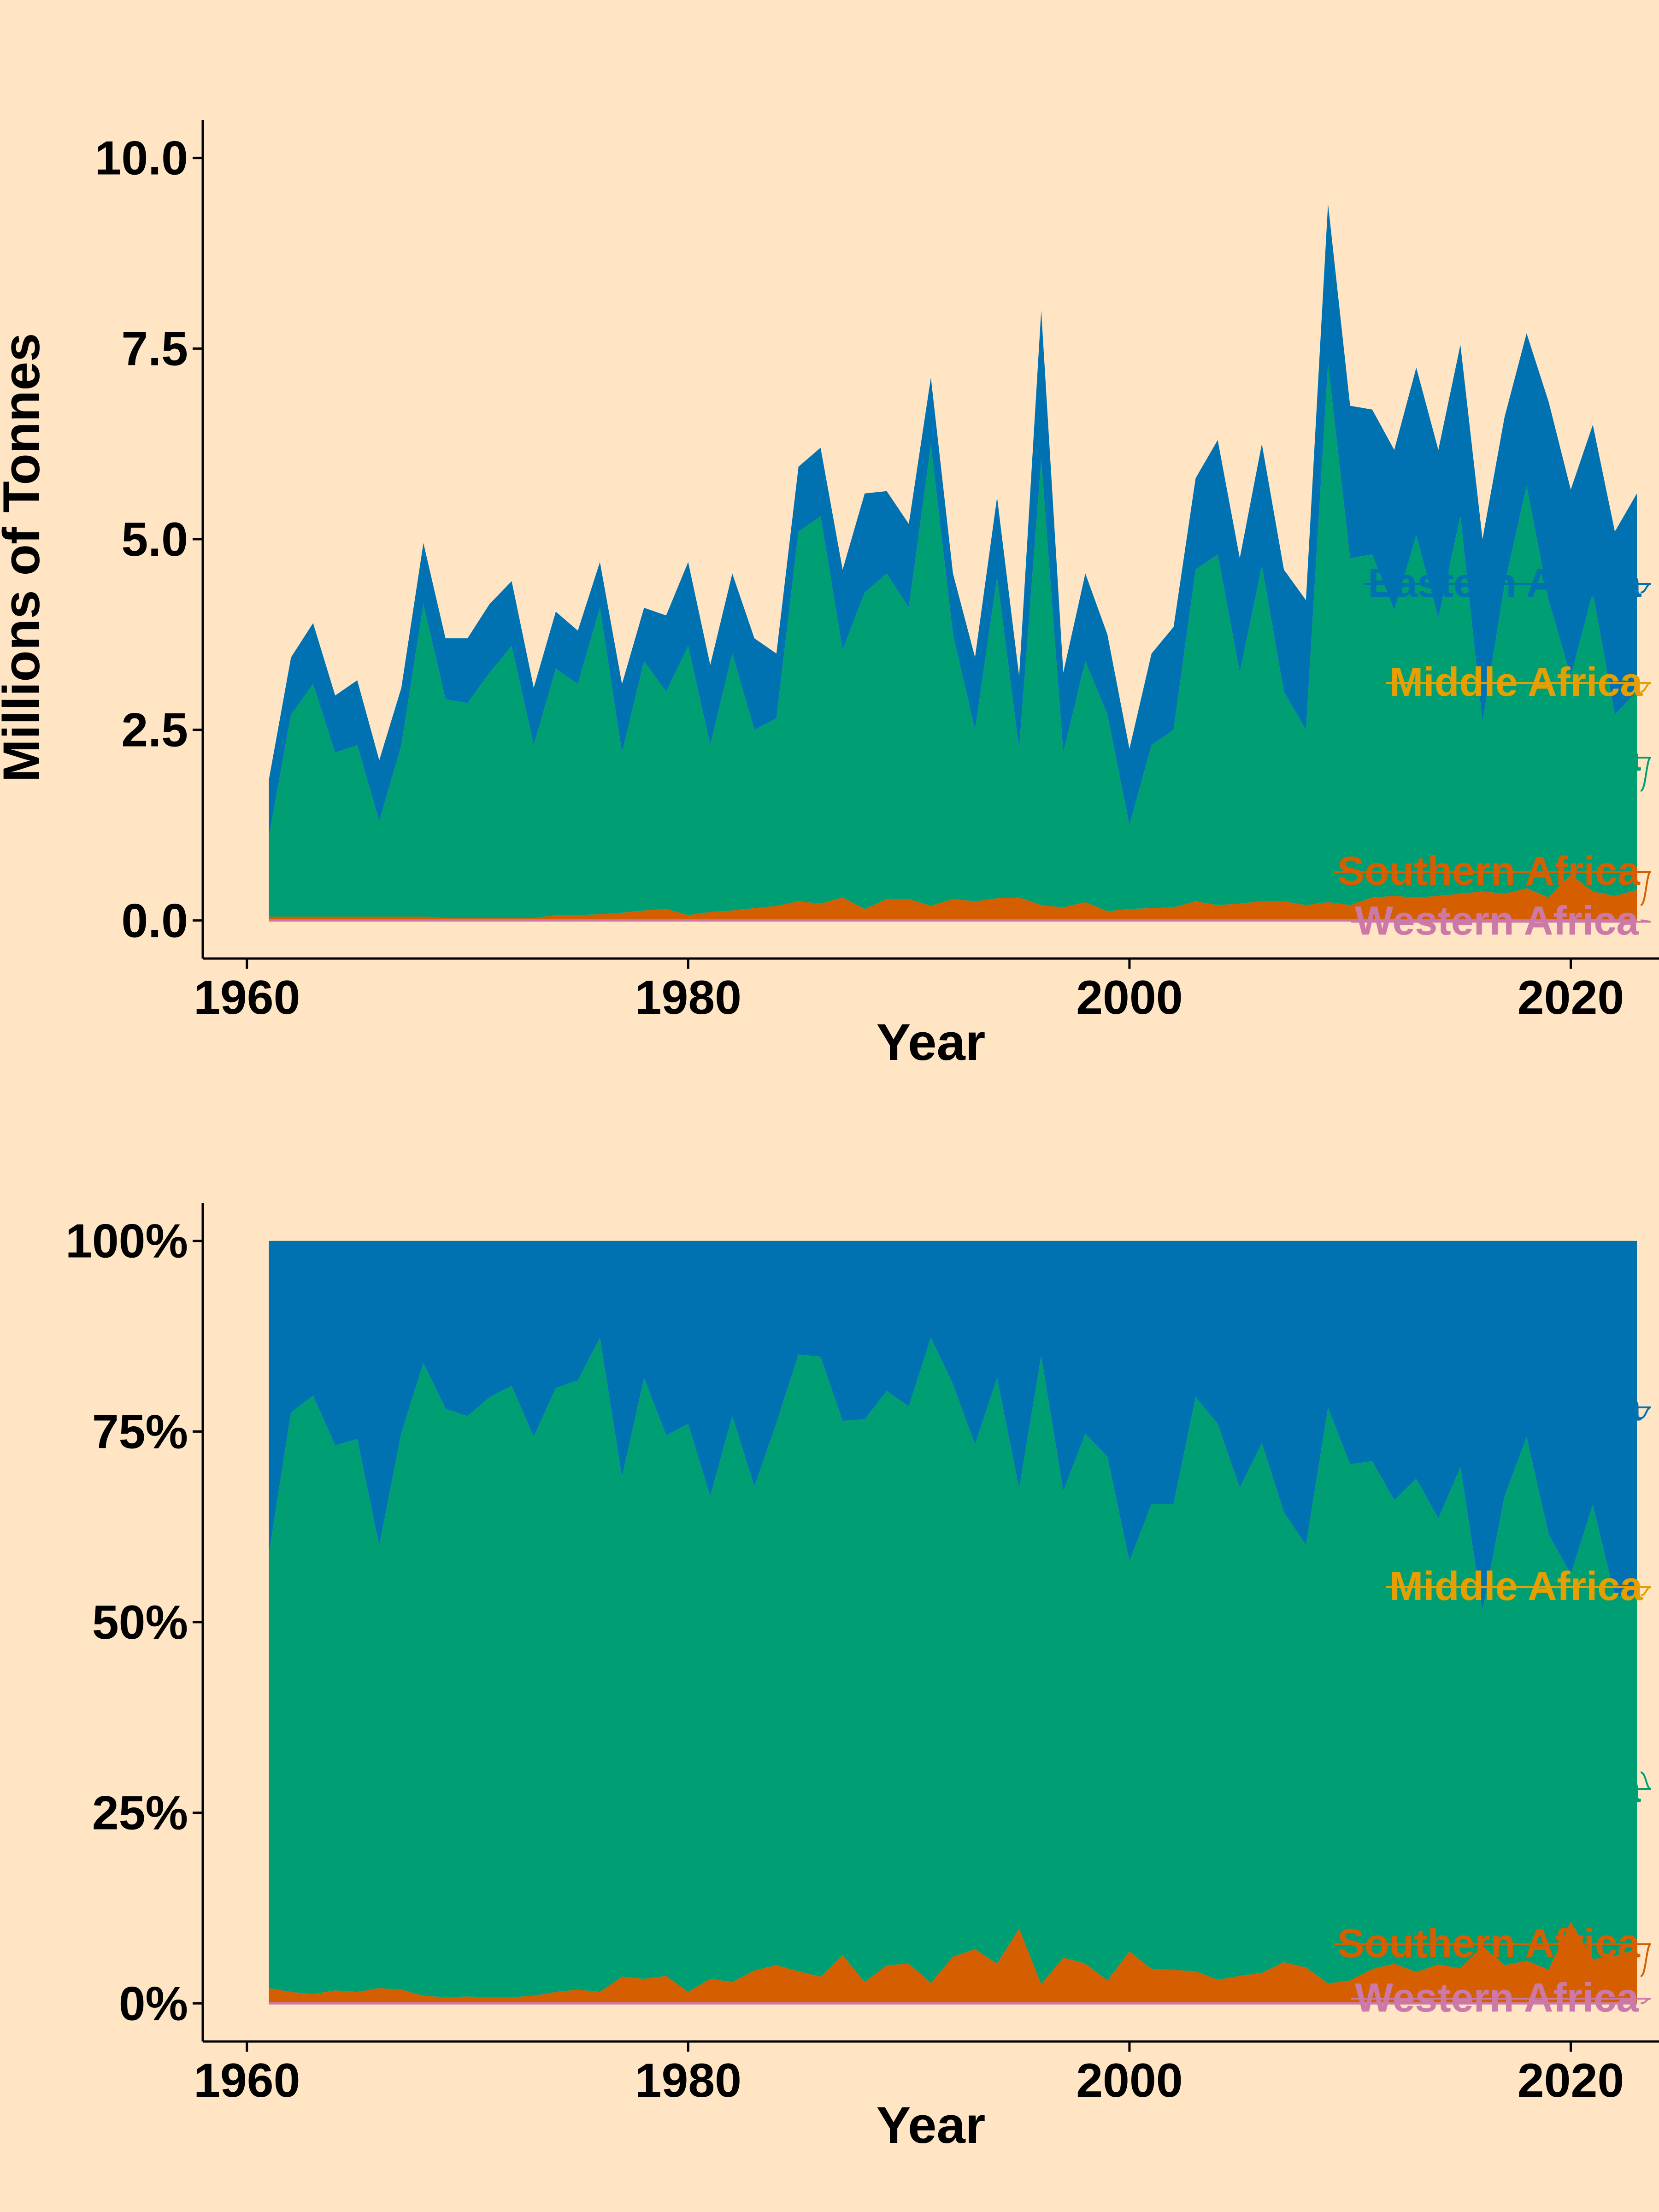 This screenshot has width=1659, height=2212. What do you see at coordinates (154, 920) in the screenshot?
I see `y-tick-label: 0.0` at bounding box center [154, 920].